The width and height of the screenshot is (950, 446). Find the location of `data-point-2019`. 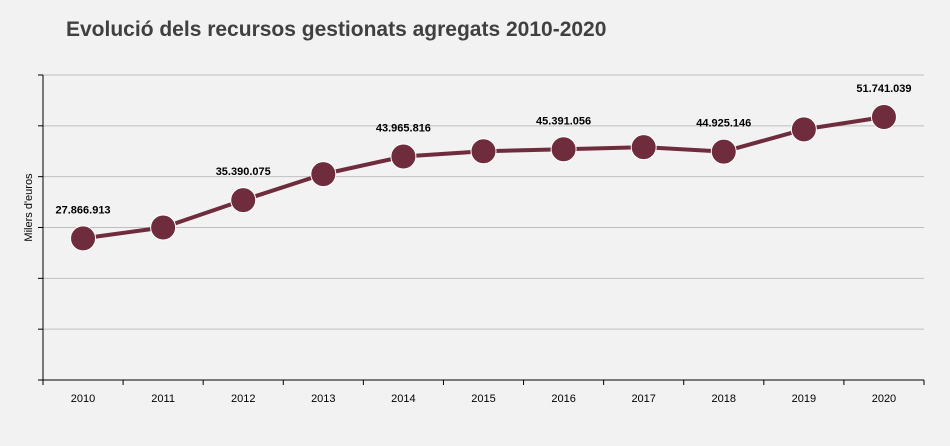

data-point-2019 is located at coordinates (803, 129).